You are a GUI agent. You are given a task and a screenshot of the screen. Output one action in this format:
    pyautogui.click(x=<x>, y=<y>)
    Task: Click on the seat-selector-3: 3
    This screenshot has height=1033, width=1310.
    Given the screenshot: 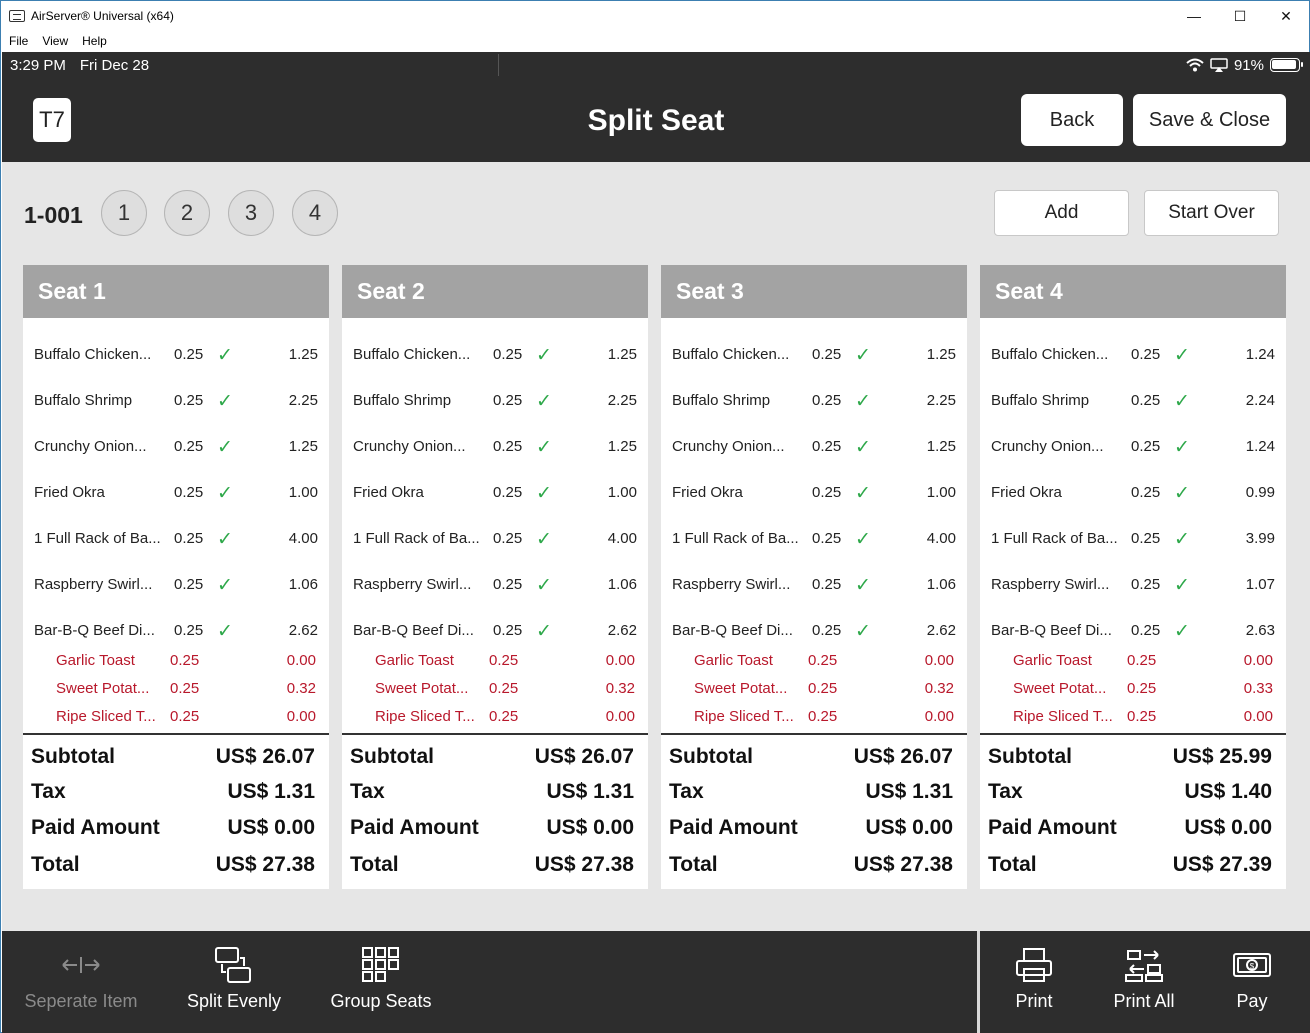 What is the action you would take?
    pyautogui.click(x=251, y=213)
    